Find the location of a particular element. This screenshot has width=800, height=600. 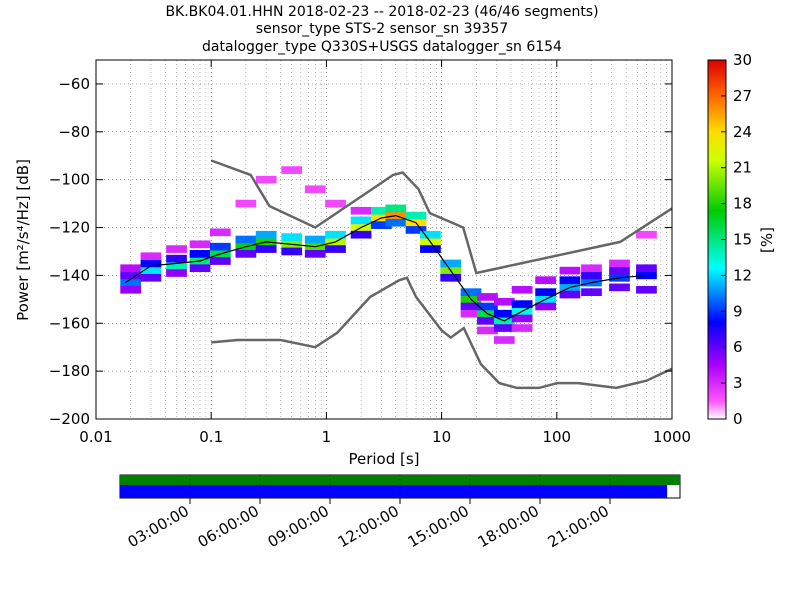

time-tick-label: 06:00:00 is located at coordinates (228, 526).